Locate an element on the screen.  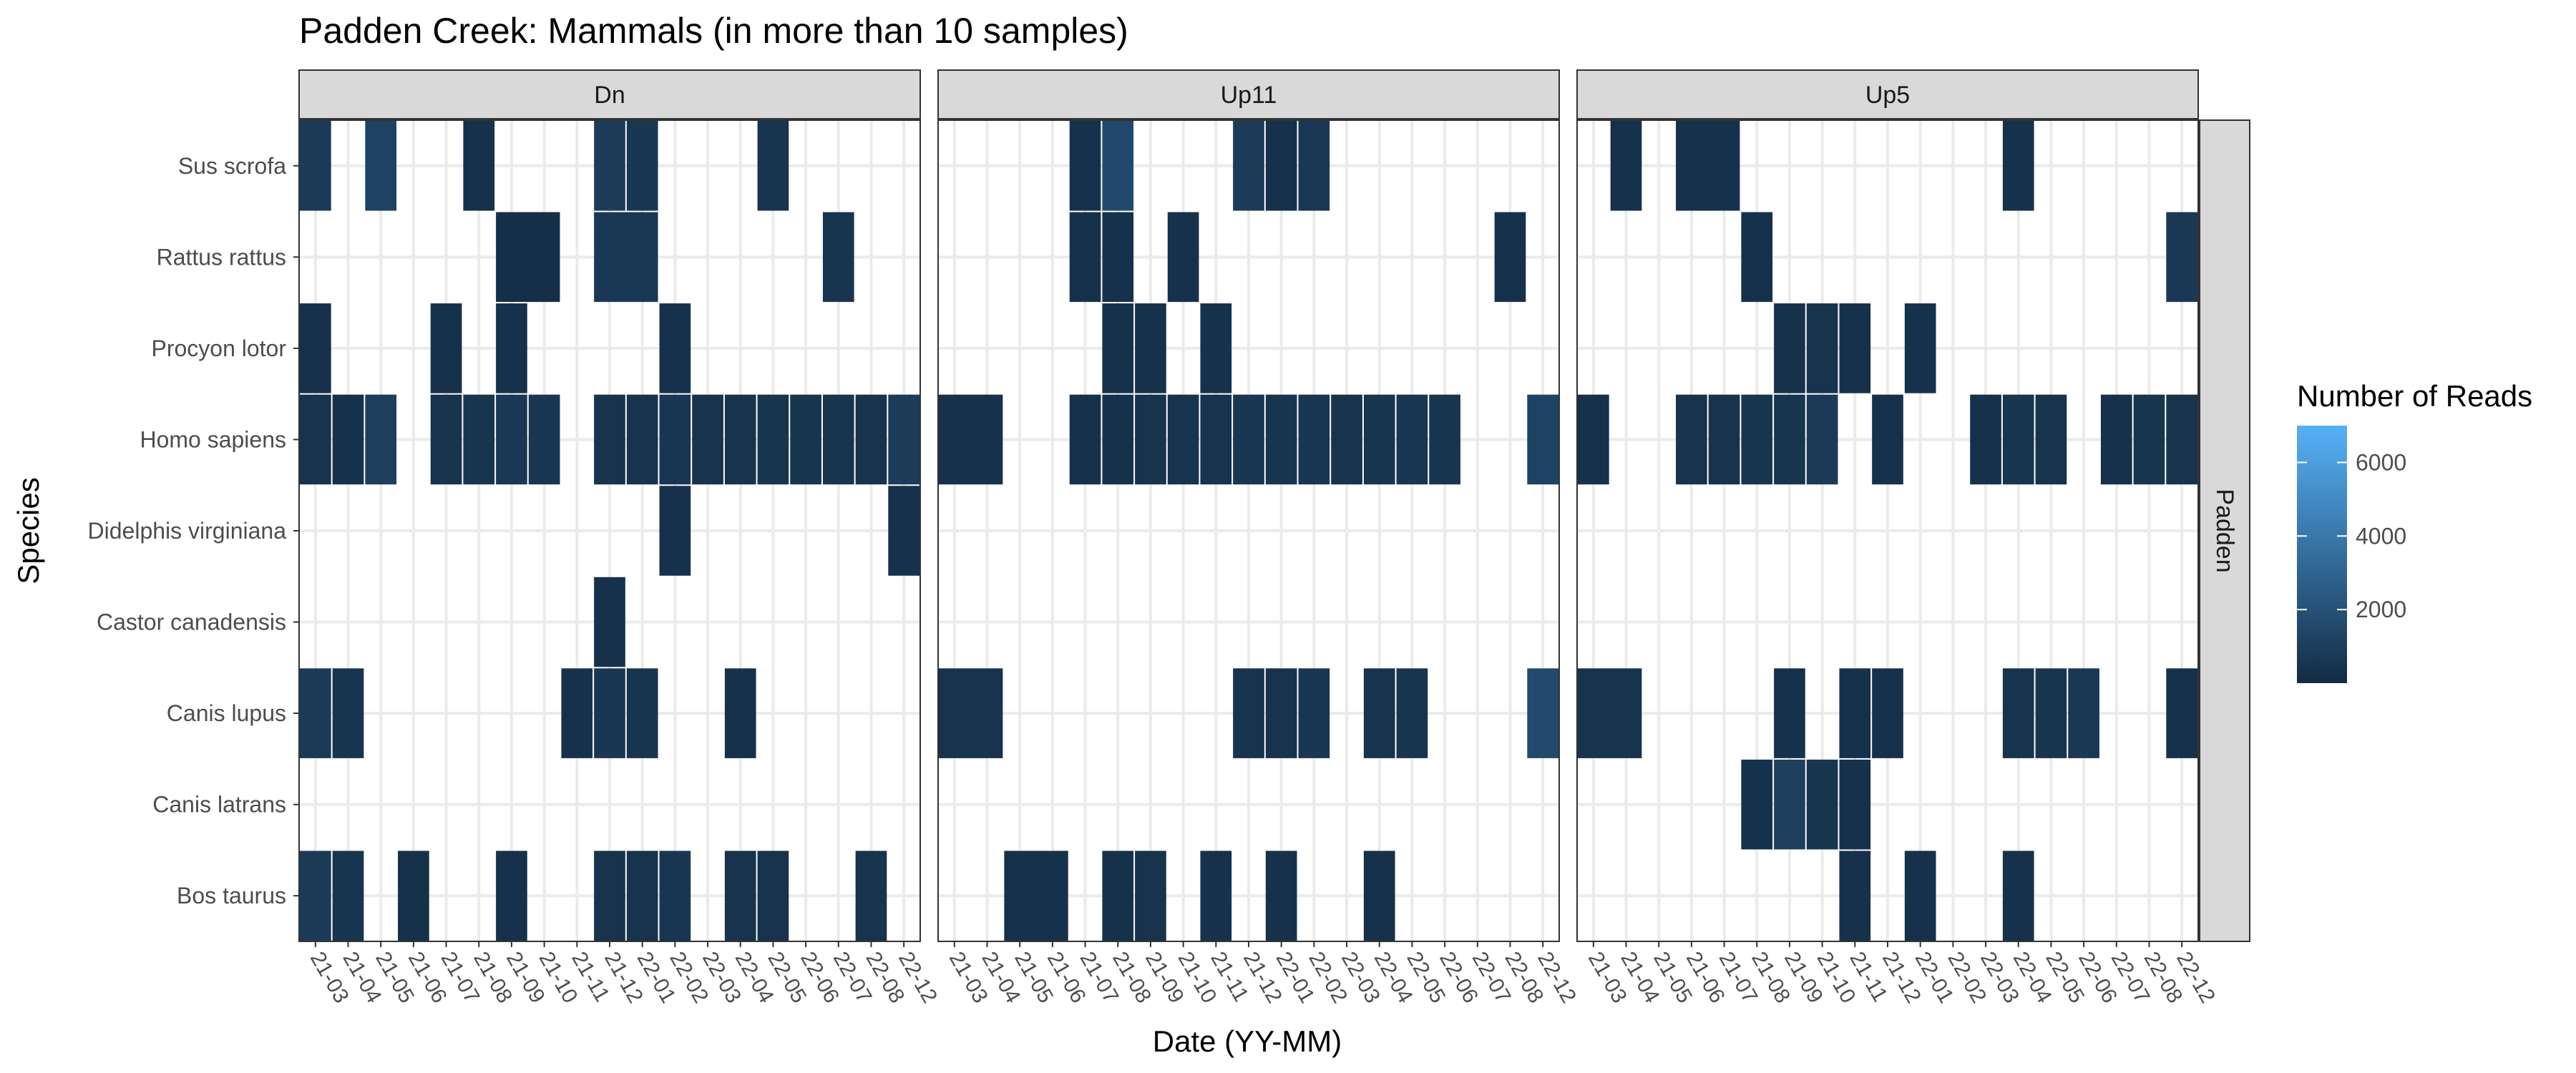
legend-tick-label: 6000 is located at coordinates (2381, 462).